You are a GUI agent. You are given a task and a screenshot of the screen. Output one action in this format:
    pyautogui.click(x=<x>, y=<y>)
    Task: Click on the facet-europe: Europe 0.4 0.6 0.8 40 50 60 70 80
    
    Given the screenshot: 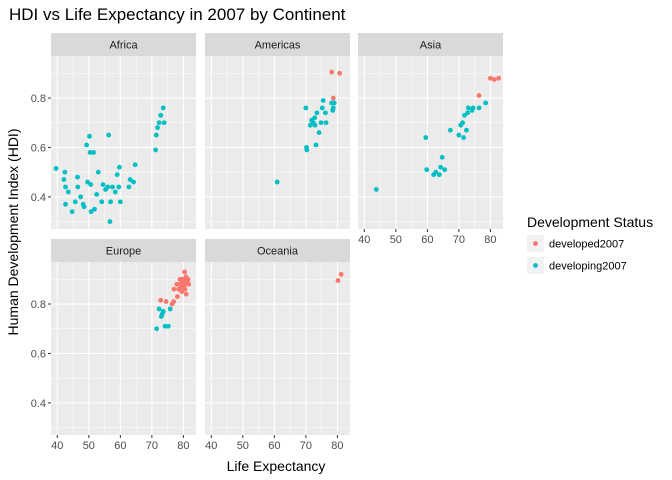 What is the action you would take?
    pyautogui.click(x=113, y=345)
    